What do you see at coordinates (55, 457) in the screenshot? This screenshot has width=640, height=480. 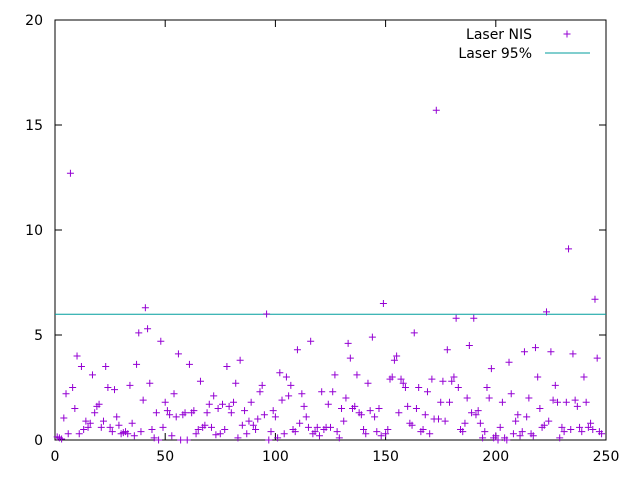 I see `x-tick-label: 0` at bounding box center [55, 457].